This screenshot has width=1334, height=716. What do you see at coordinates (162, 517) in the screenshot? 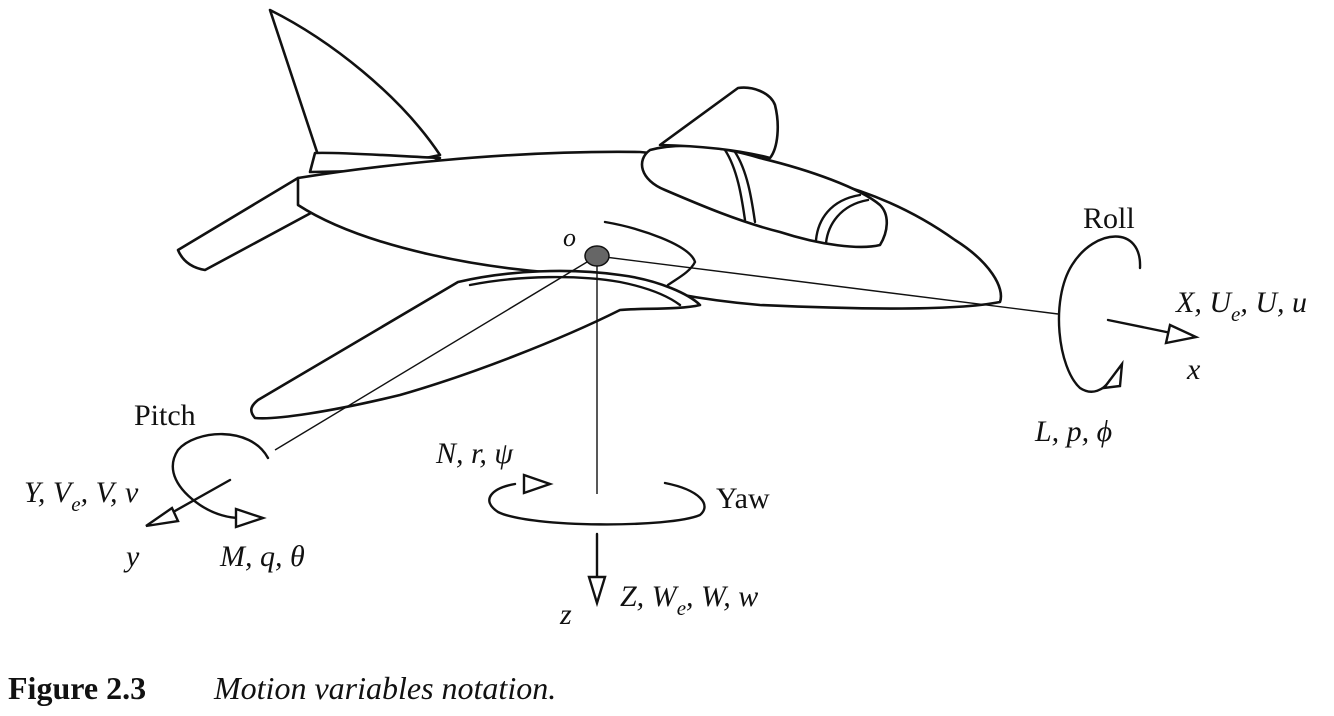
I see `y-axis-arrowhead-icon` at bounding box center [162, 517].